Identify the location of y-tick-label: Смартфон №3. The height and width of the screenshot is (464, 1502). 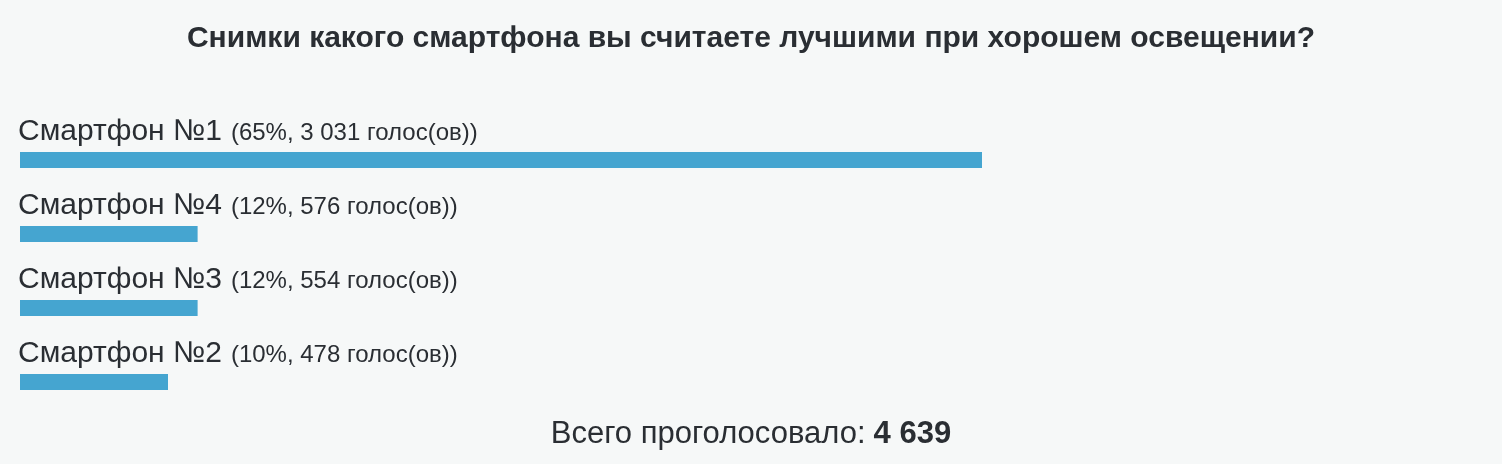
(120, 277).